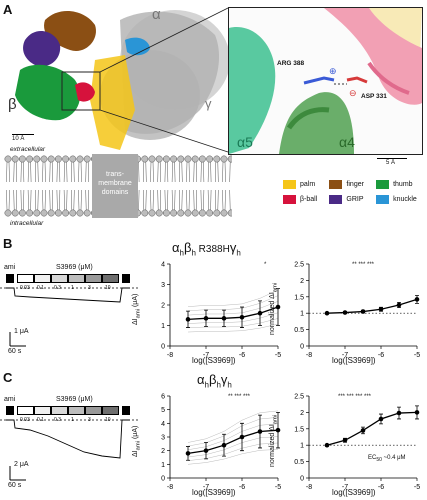 The width and height of the screenshot is (427, 500). I want to click on legend-label: knuckle, so click(405, 199).